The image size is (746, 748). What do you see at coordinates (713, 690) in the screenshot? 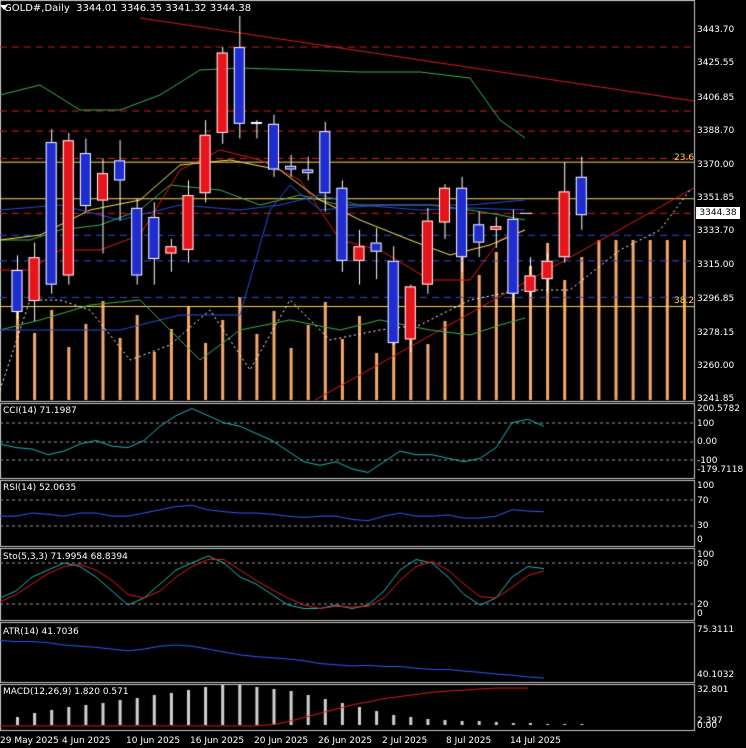
I see `macd-tick: 32.801` at bounding box center [713, 690].